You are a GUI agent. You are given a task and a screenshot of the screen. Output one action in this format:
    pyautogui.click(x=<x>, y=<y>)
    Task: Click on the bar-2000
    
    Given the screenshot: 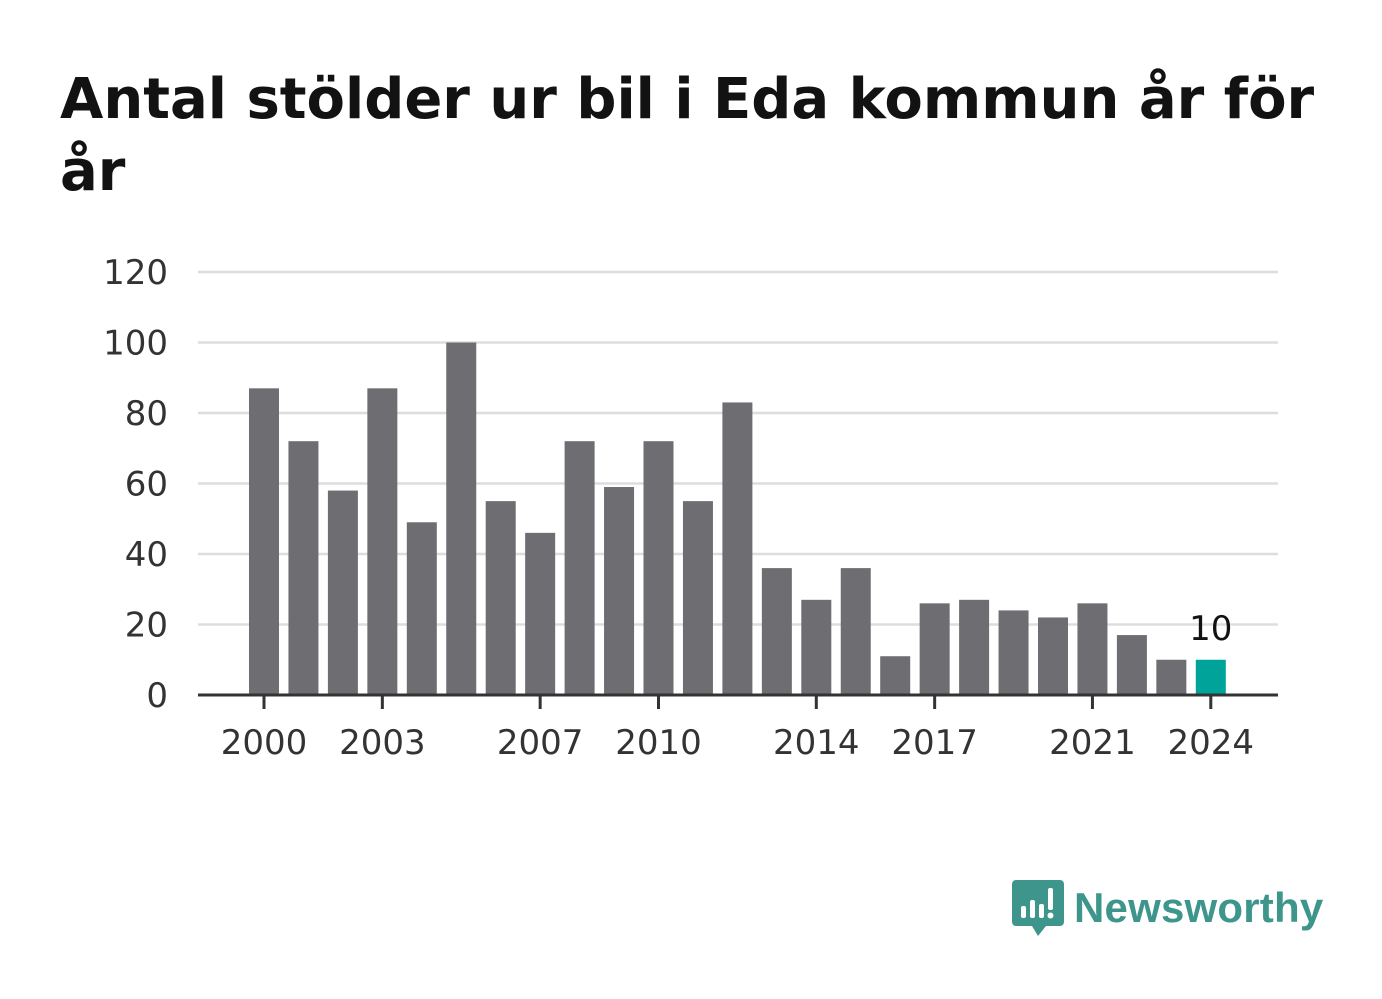 What is the action you would take?
    pyautogui.click(x=264, y=541)
    